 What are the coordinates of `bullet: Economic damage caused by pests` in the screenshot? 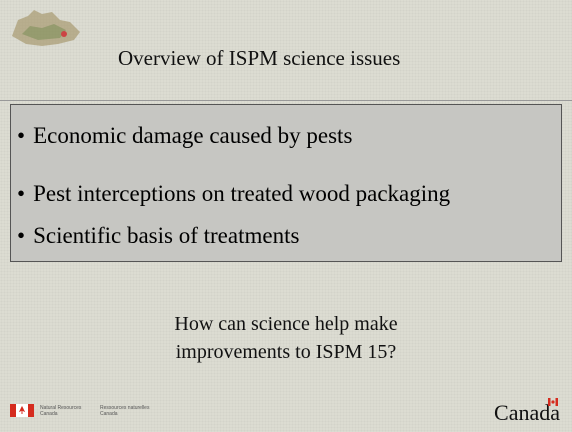 It's located at (184, 136).